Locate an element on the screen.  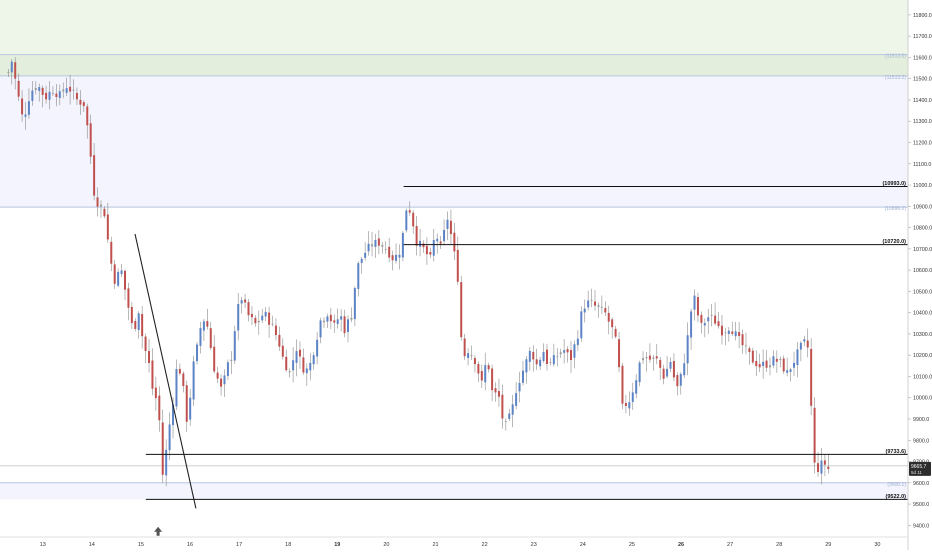
x-tick-label: 29 is located at coordinates (828, 545).